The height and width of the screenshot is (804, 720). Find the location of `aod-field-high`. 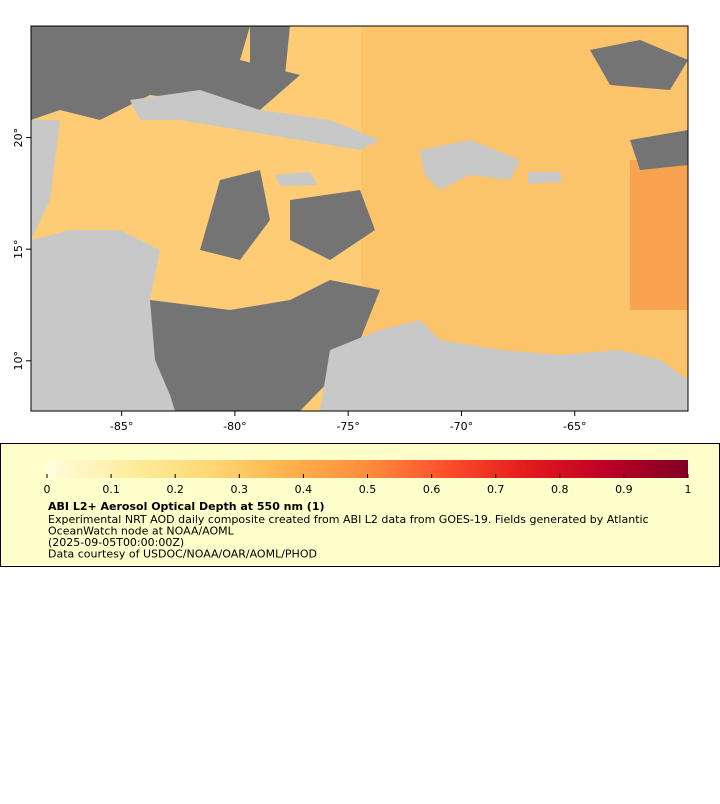

aod-field-high is located at coordinates (659, 235).